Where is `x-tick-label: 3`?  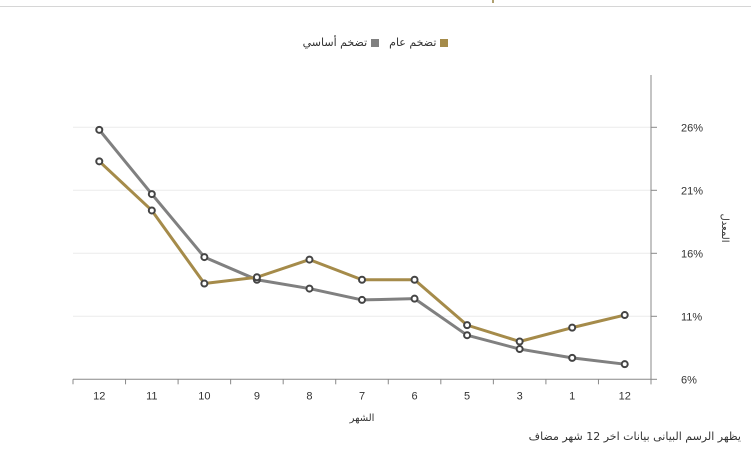 x-tick-label: 3 is located at coordinates (520, 396).